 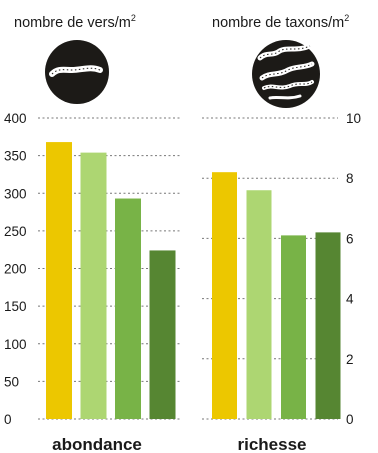 What do you see at coordinates (353, 269) in the screenshot?
I see `richness-y-axis: 0 2 4 6 8 10` at bounding box center [353, 269].